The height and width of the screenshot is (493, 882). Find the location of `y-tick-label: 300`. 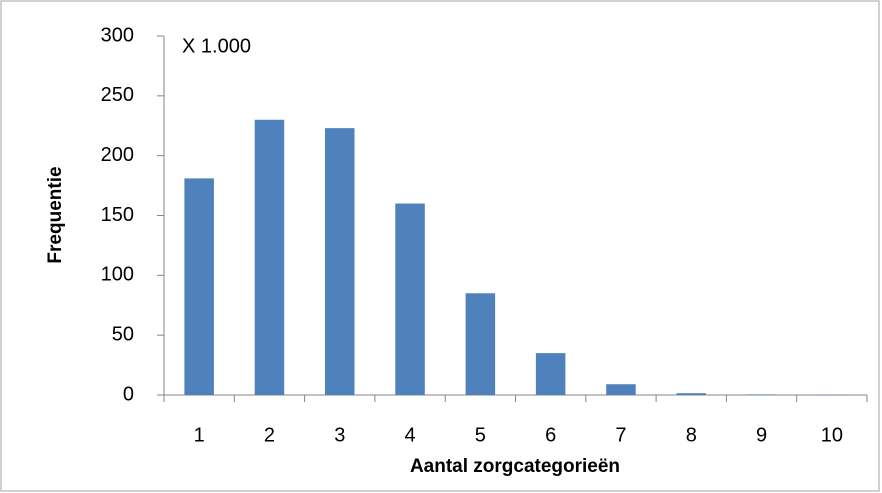

y-tick-label: 300 is located at coordinates (117, 35).